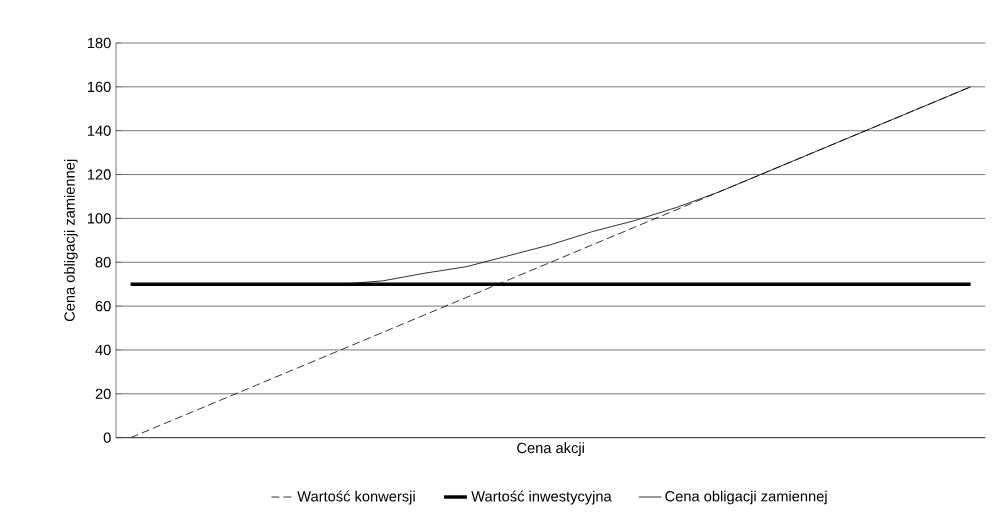  Describe the element at coordinates (356, 497) in the screenshot. I see `legend-label: Wartość konwersji` at that location.